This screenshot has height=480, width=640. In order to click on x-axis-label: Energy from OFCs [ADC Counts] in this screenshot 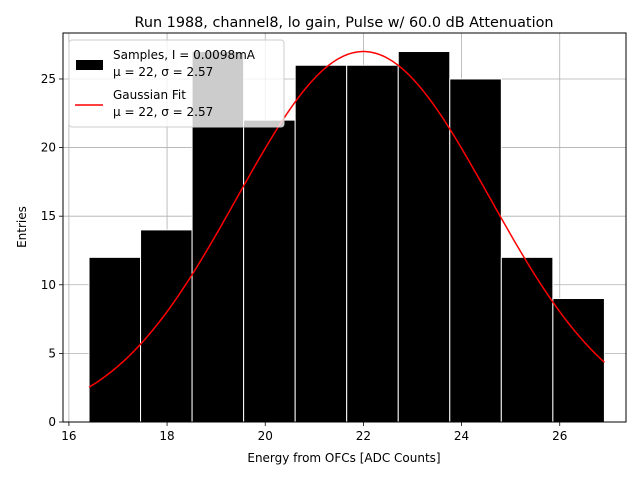, I will do `click(343, 458)`.